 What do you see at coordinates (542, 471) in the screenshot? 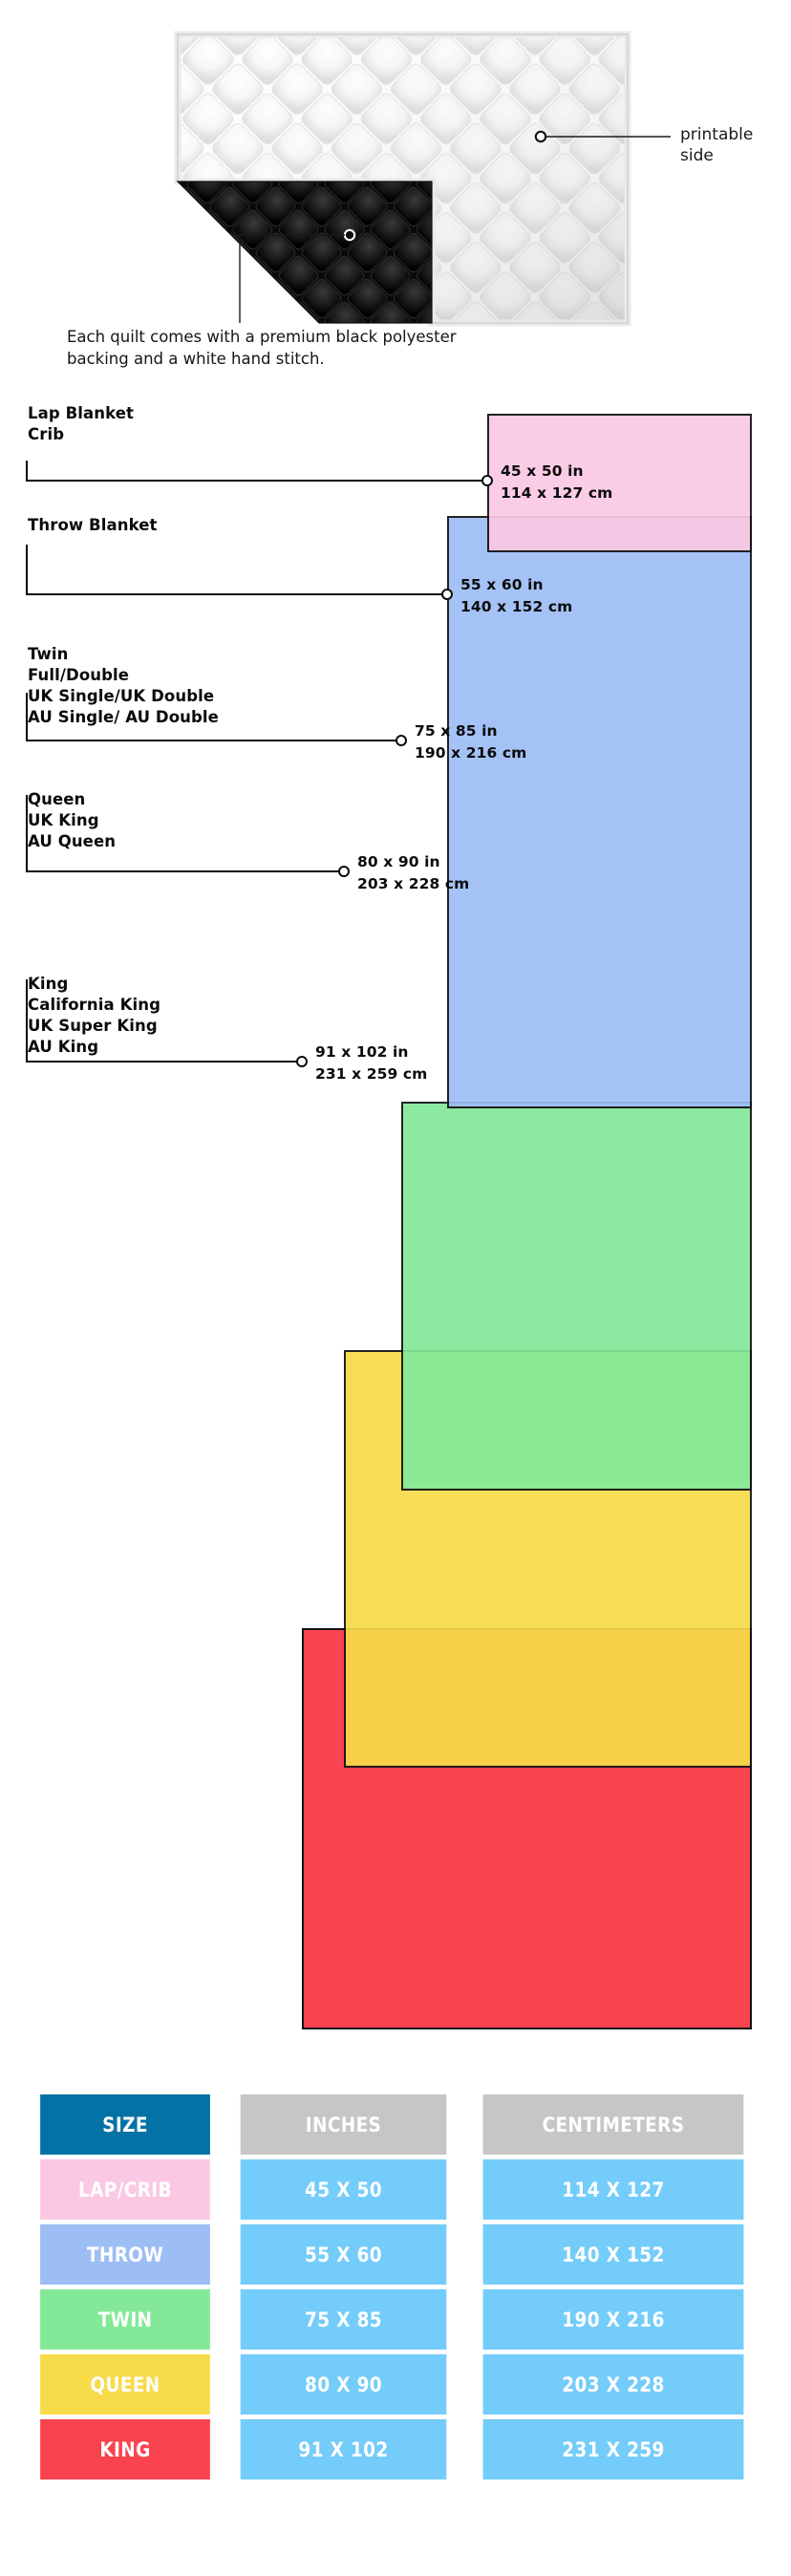
I see `size-dims-lap-crib-inches: 45 x 50 in` at bounding box center [542, 471].